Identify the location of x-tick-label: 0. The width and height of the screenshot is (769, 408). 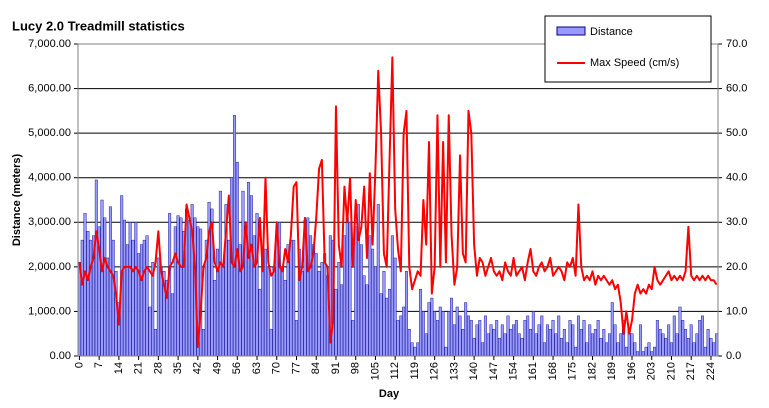
(79, 365).